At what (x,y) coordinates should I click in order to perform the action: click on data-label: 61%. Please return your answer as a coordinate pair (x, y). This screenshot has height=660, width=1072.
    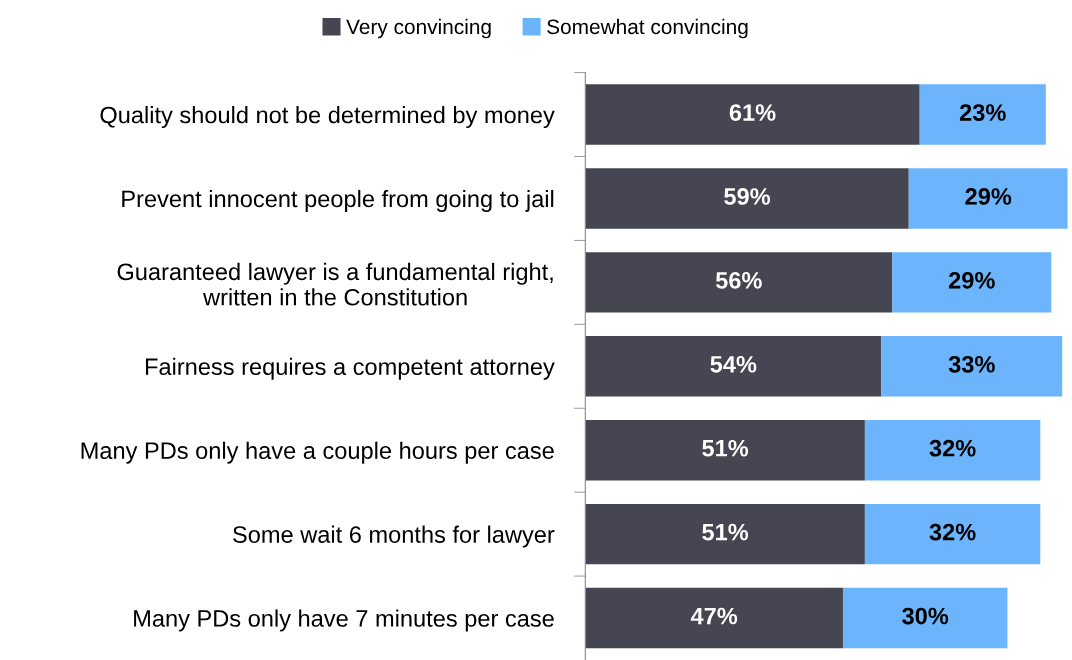
    Looking at the image, I should click on (752, 112).